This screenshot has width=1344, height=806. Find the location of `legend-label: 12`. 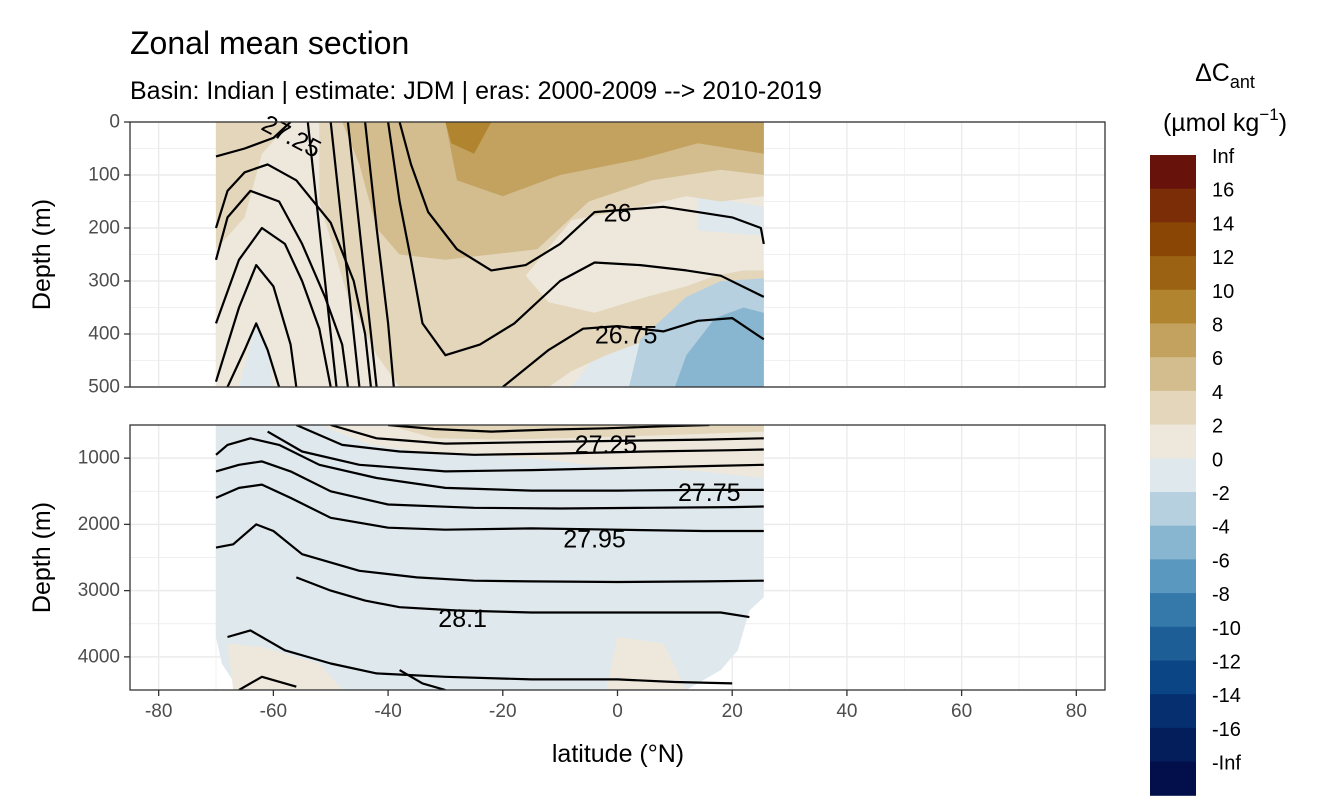

legend-label: 12 is located at coordinates (1223, 258).